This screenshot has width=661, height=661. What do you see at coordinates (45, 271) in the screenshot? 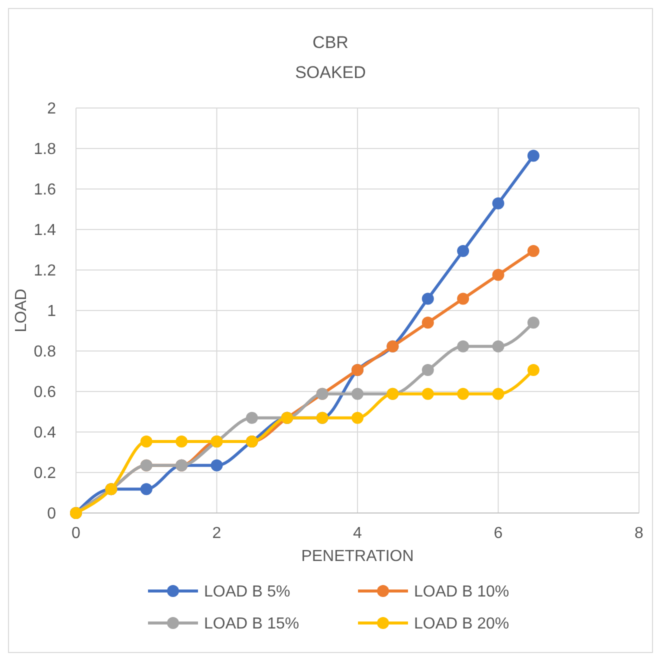
I see `y-tick-label: 1.2` at bounding box center [45, 271].